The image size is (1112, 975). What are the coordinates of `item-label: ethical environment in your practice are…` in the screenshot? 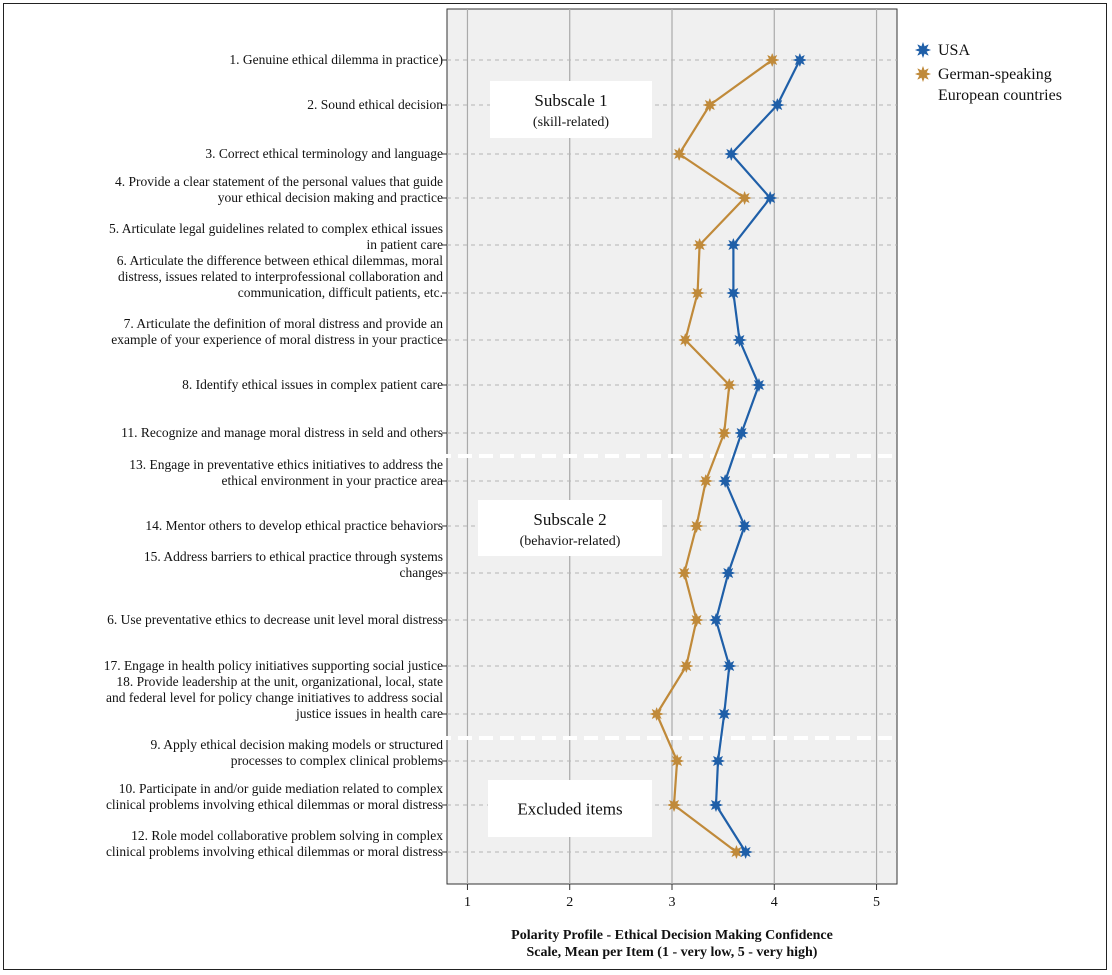 It's located at (332, 480).